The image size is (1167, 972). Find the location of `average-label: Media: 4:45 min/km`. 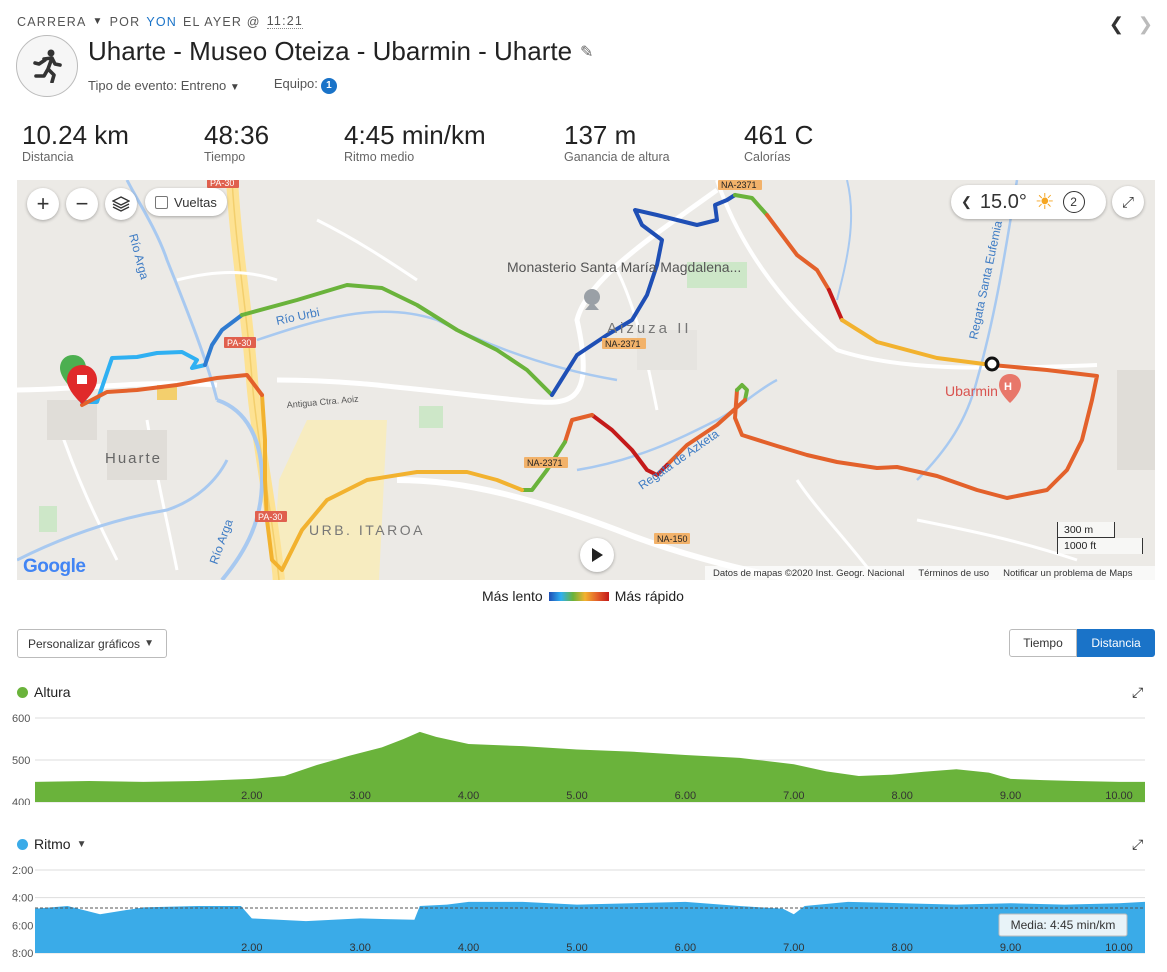

average-label: Media: 4:45 min/km is located at coordinates (1063, 925).